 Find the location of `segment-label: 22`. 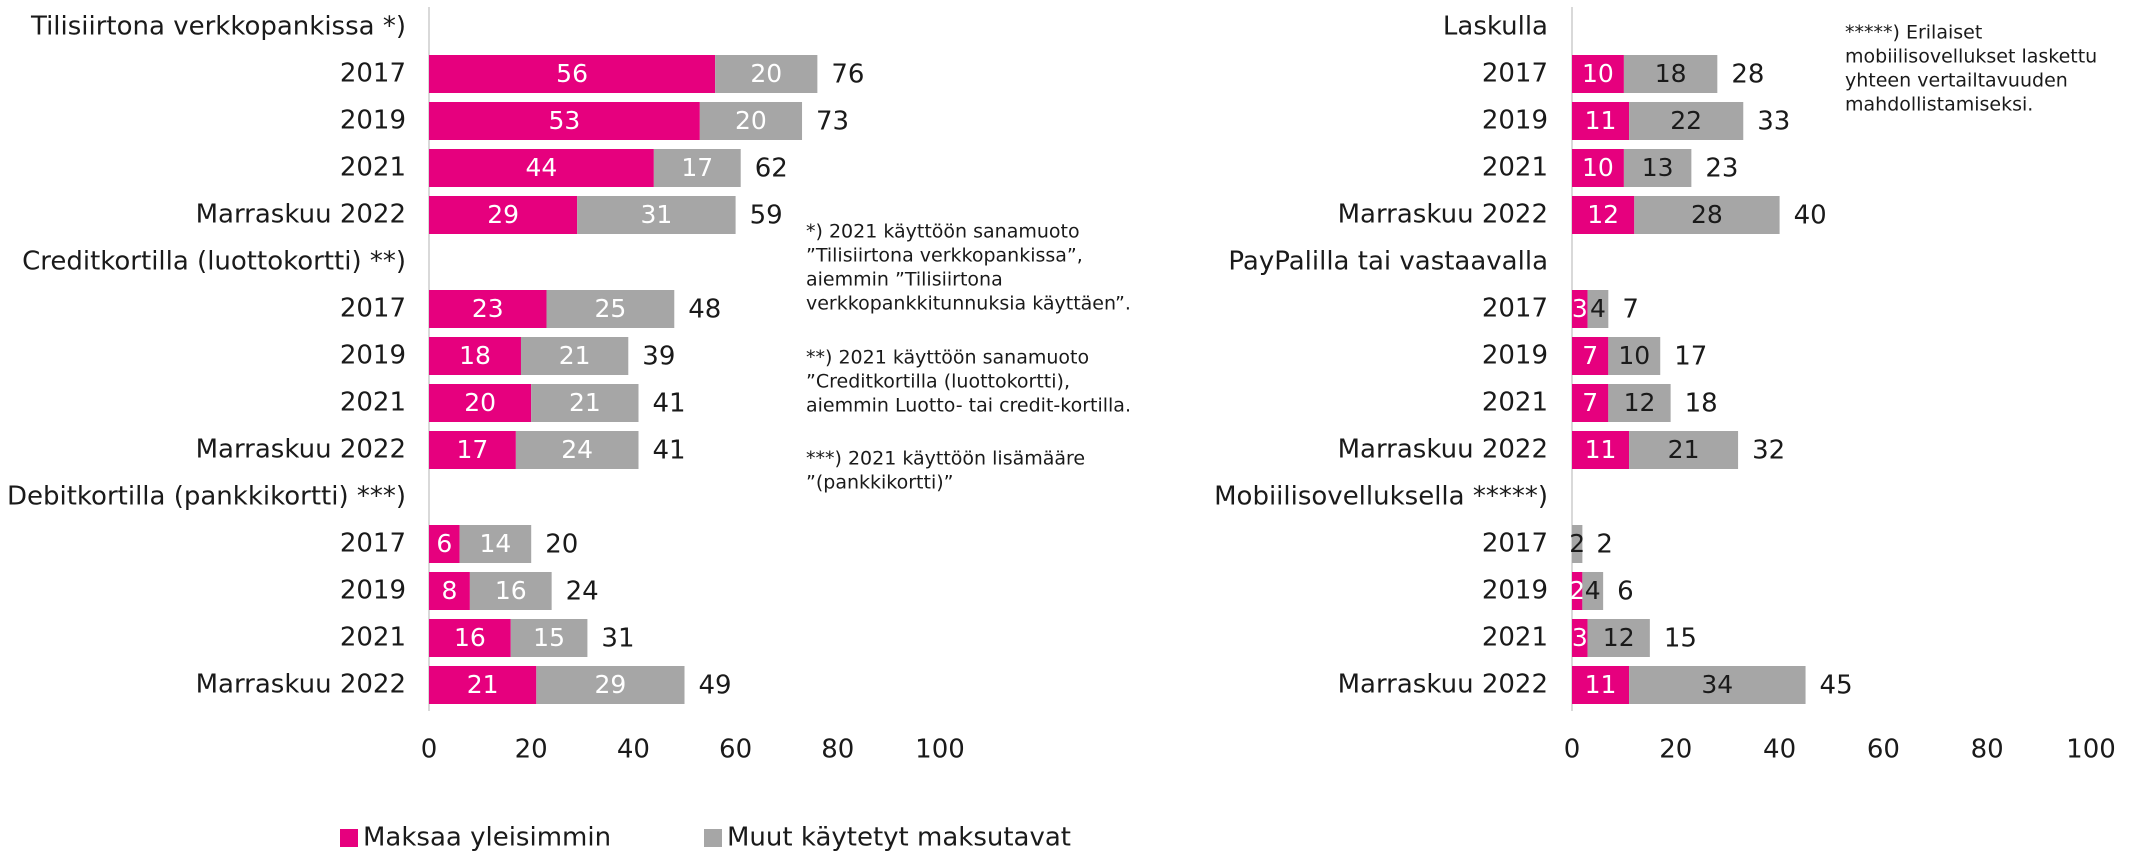

segment-label: 22 is located at coordinates (1686, 120).